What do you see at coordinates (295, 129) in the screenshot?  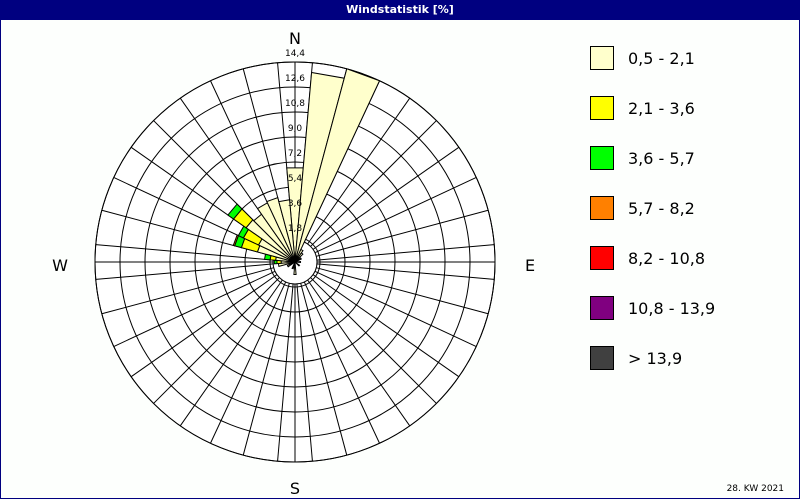 I see `radial-tick-label: 9,0` at bounding box center [295, 129].